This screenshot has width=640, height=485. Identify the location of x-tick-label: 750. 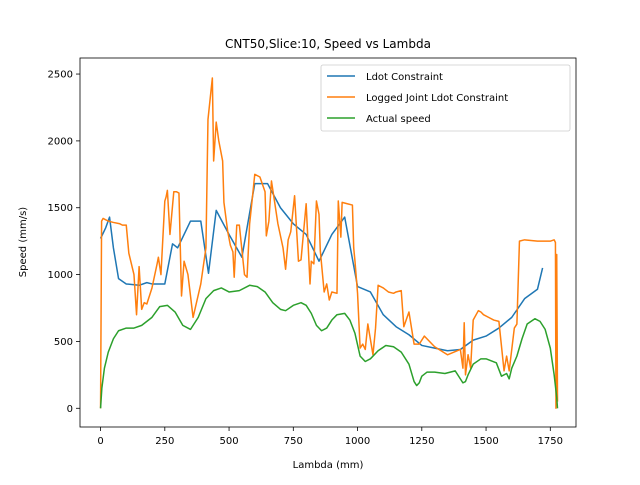
(293, 441).